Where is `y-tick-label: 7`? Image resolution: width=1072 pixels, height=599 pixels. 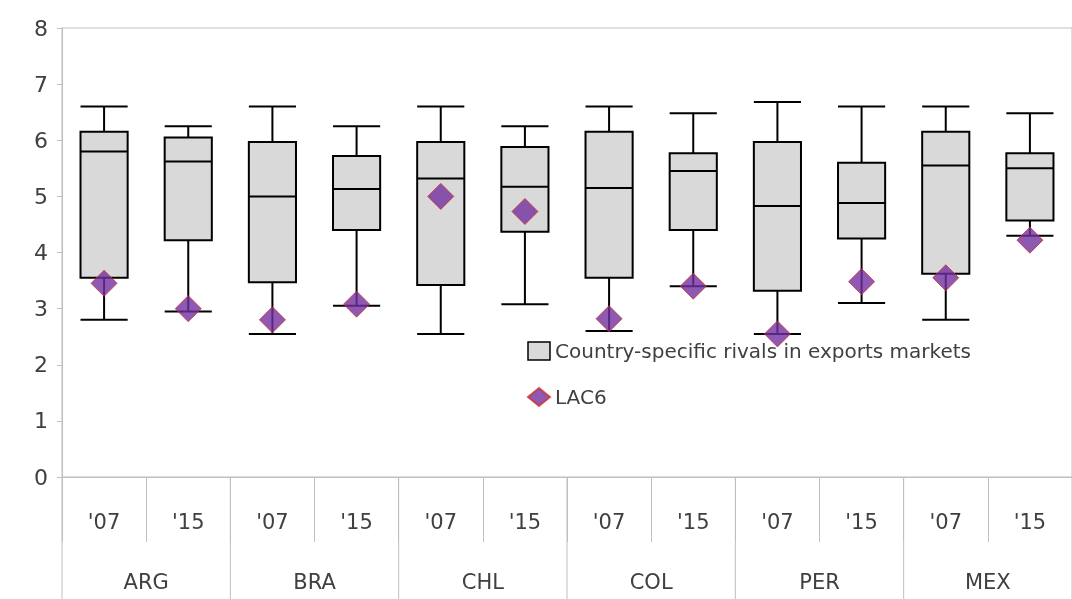 y-tick-label: 7 is located at coordinates (41, 84).